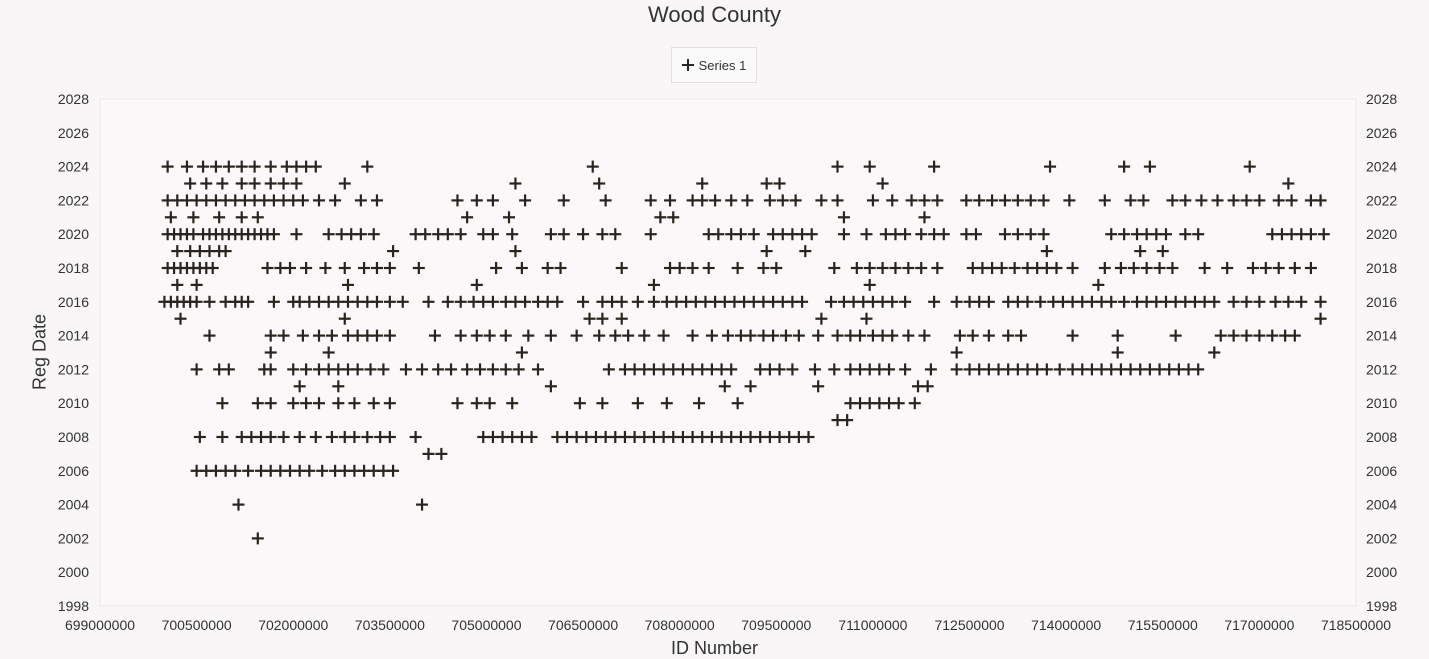 This screenshot has height=659, width=1429. Describe the element at coordinates (714, 14) in the screenshot. I see `chart-title: Wood County` at that location.